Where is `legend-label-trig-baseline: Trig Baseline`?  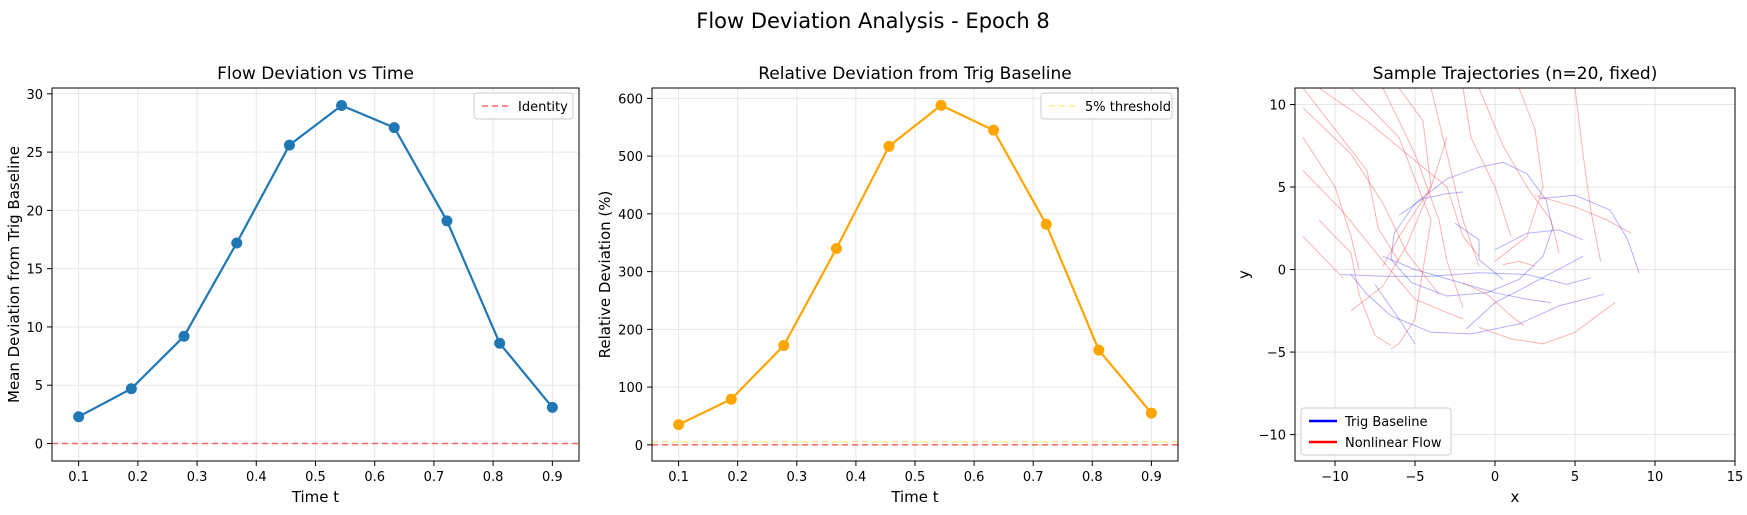
legend-label-trig-baseline: Trig Baseline is located at coordinates (1386, 422).